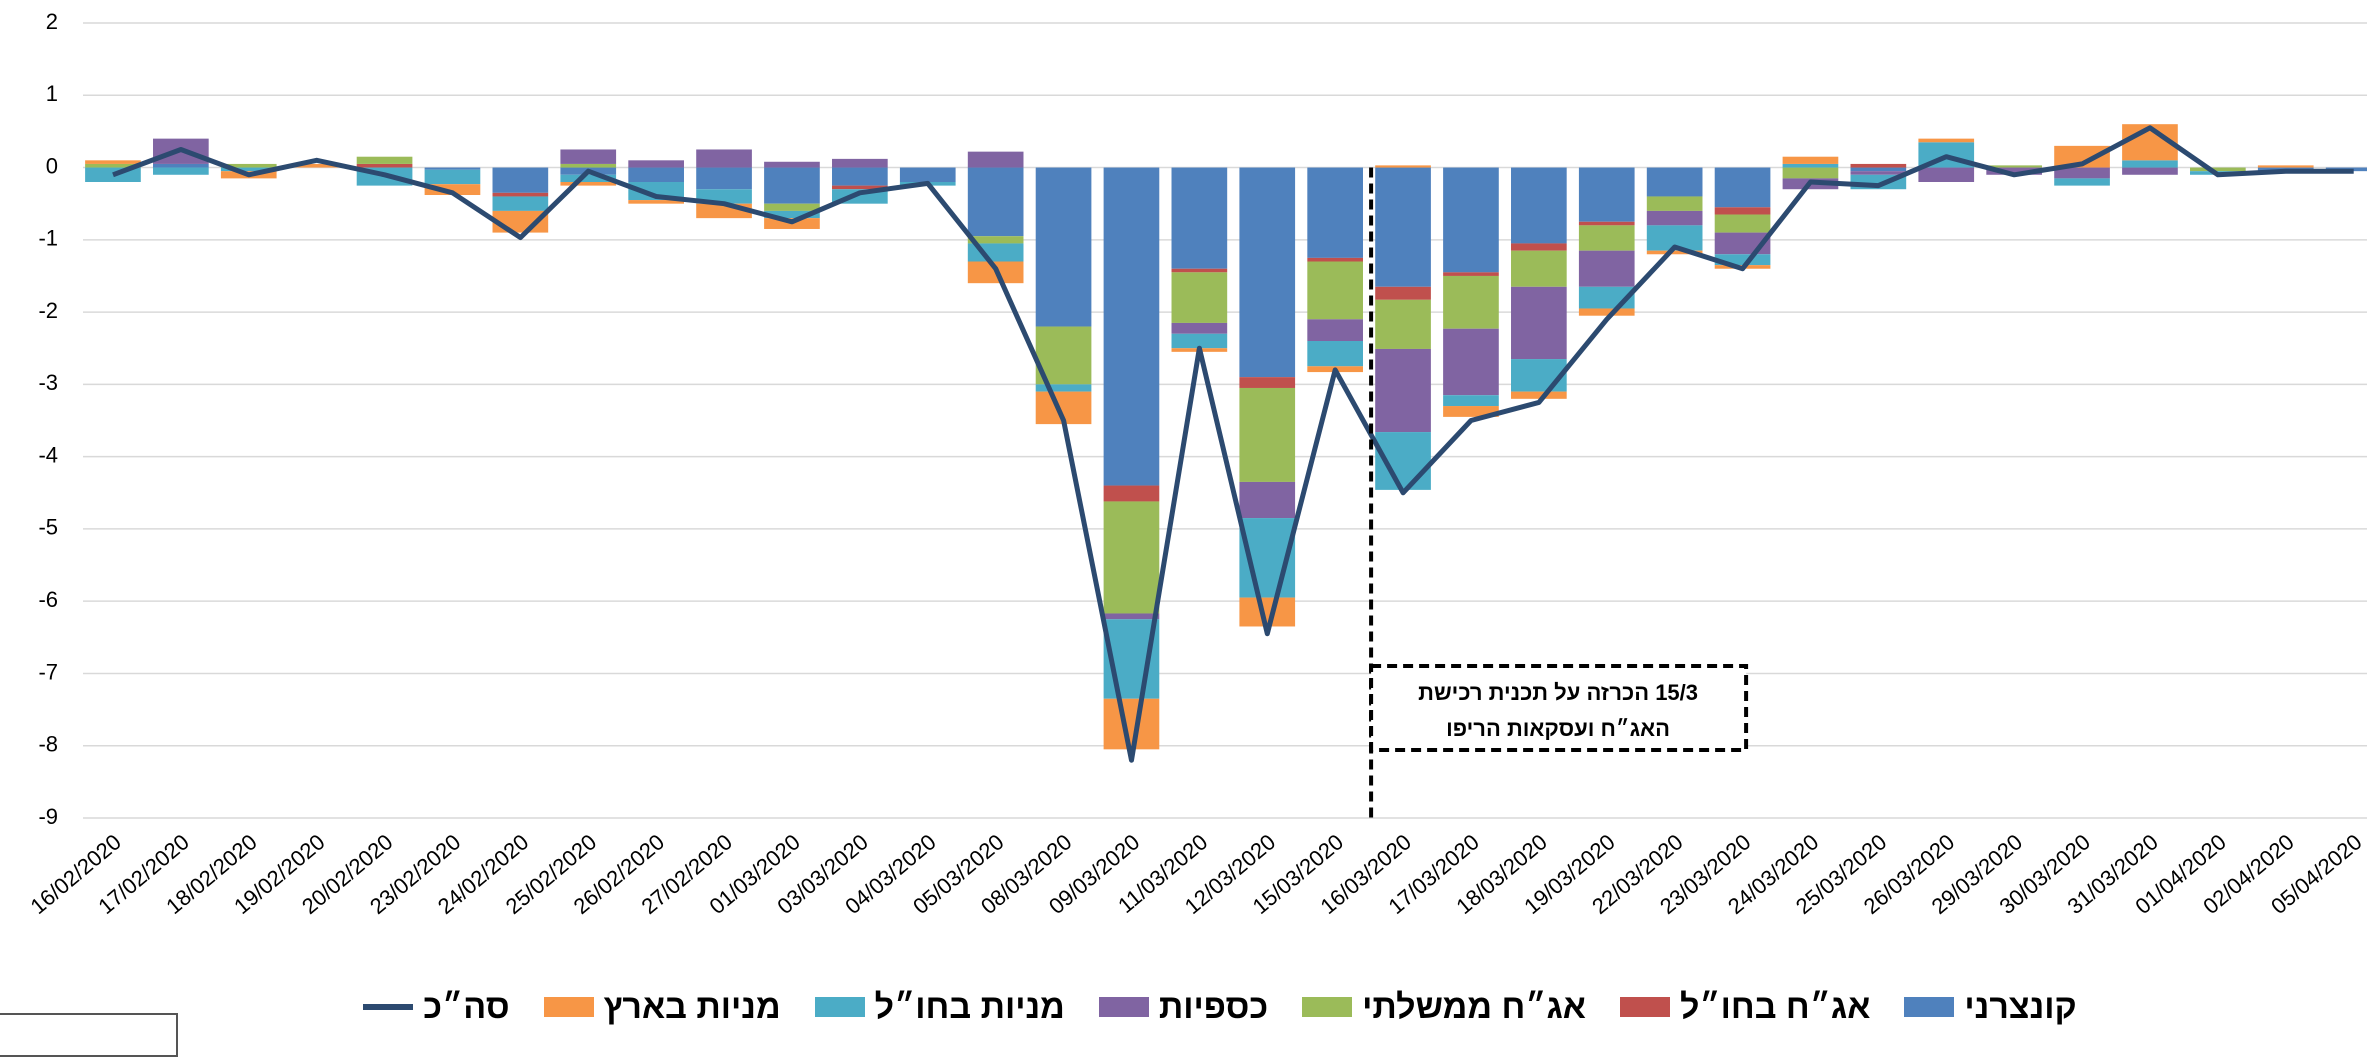  Describe the element at coordinates (1474, 1006) in the screenshot. I see `legend-label: אג״ח ממשלתי` at that location.